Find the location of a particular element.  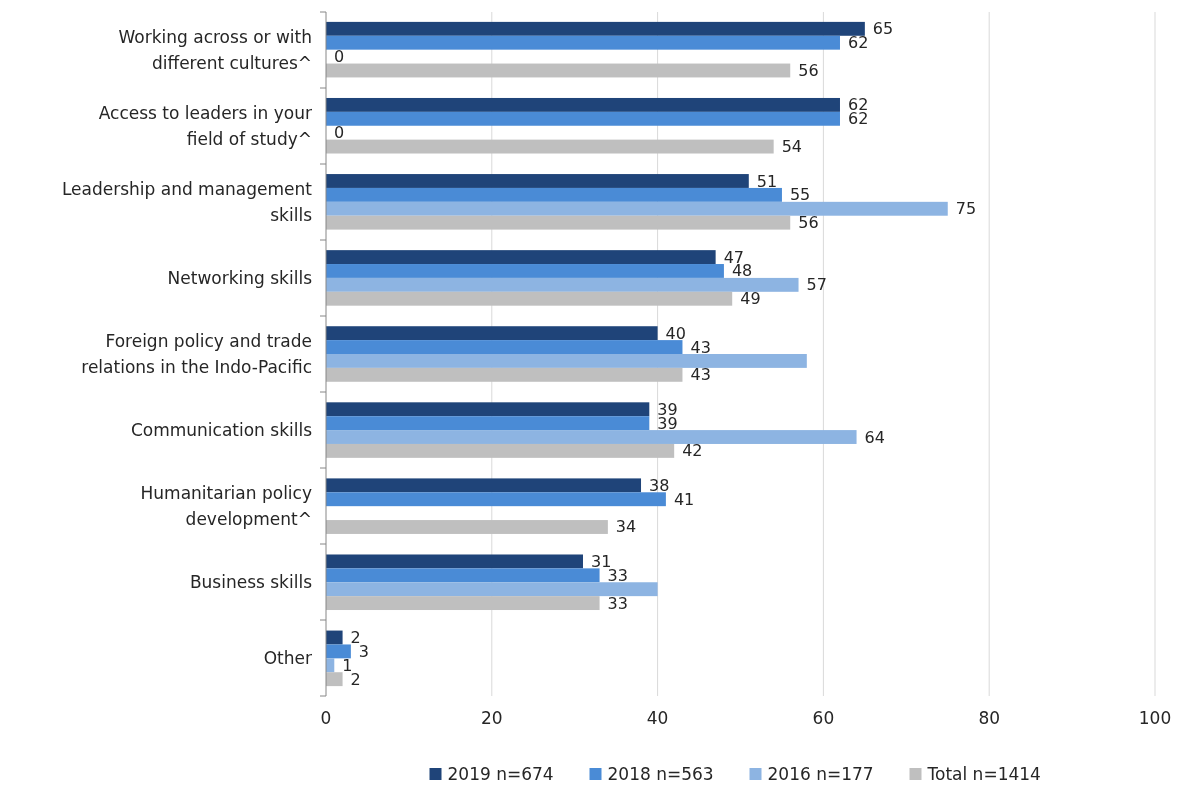

data-label: 75 is located at coordinates (966, 209).